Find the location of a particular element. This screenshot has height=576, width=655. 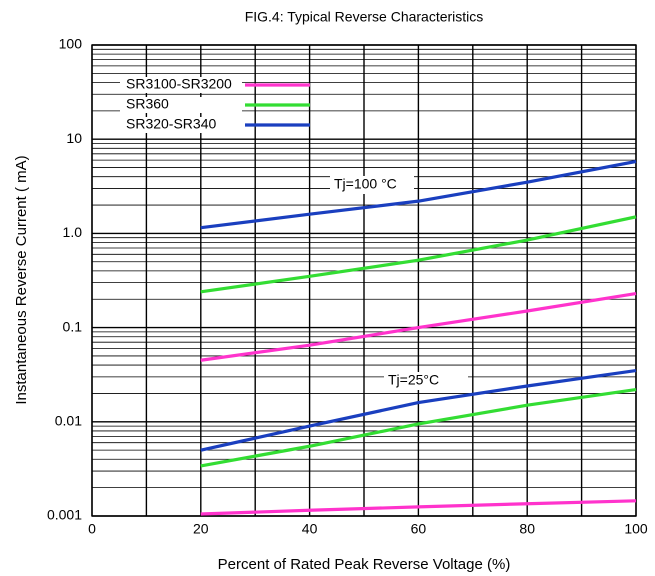

legend-label: SR320-SR340 is located at coordinates (171, 124).